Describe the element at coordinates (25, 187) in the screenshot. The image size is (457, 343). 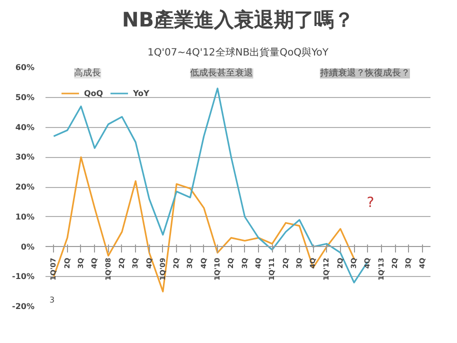
I see `y-tick-label: 20%` at that location.